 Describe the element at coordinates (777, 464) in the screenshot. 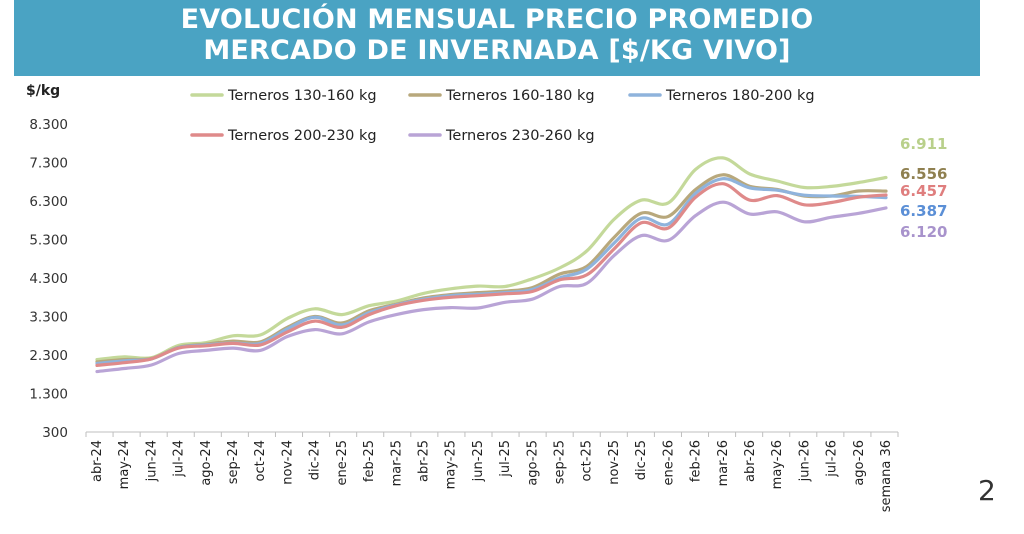

I see `x-tick-label: may-26` at that location.